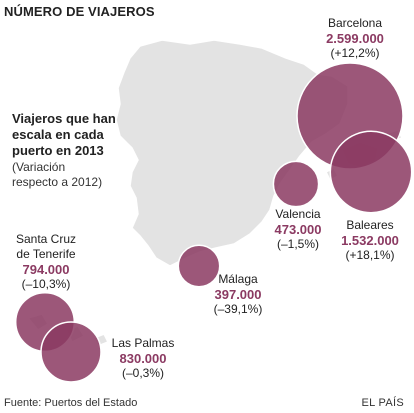 The width and height of the screenshot is (414, 413). Describe the element at coordinates (46, 246) in the screenshot. I see `city-name: Santa Cruz de Tenerife` at that location.